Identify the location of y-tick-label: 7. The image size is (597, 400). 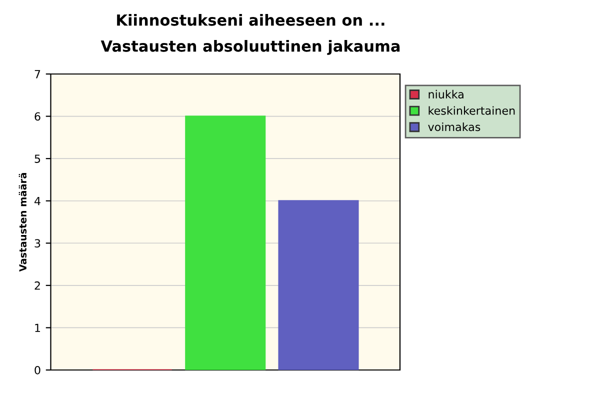
(37, 74).